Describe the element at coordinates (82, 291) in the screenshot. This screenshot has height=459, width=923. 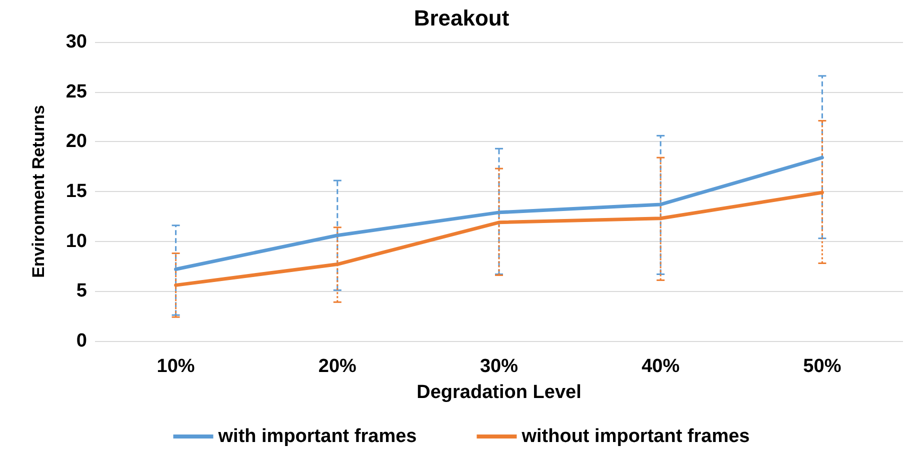
I see `y-tick-label: 5` at that location.